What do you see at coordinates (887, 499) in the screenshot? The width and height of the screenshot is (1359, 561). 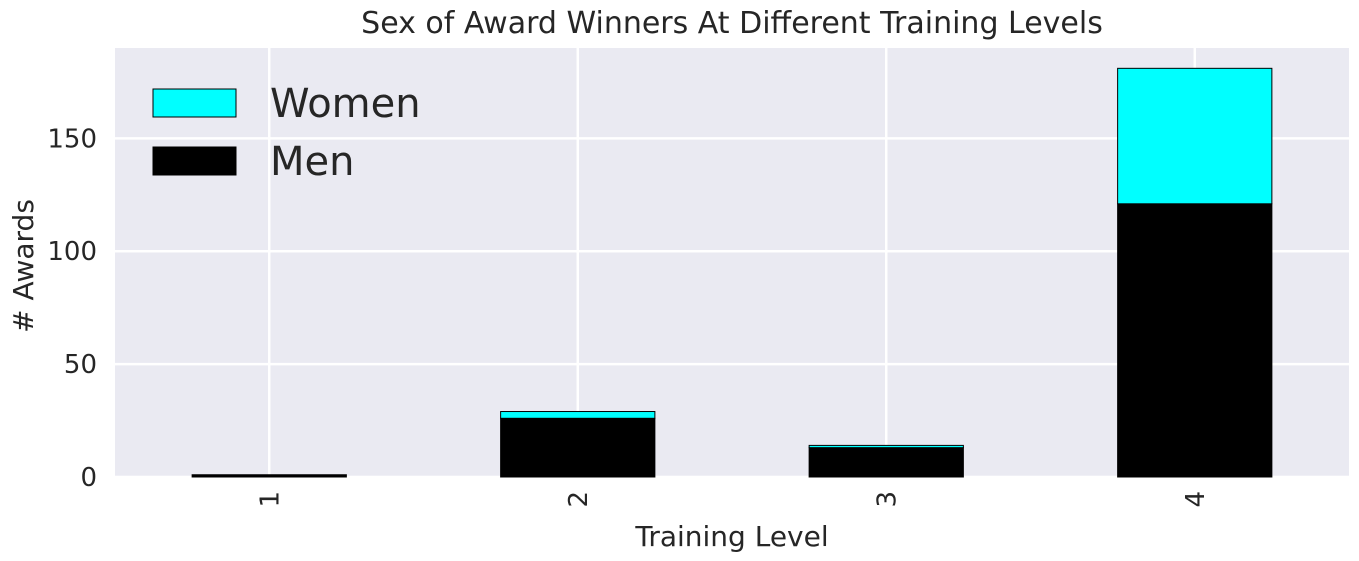 I see `x-tick-label: 3` at bounding box center [887, 499].